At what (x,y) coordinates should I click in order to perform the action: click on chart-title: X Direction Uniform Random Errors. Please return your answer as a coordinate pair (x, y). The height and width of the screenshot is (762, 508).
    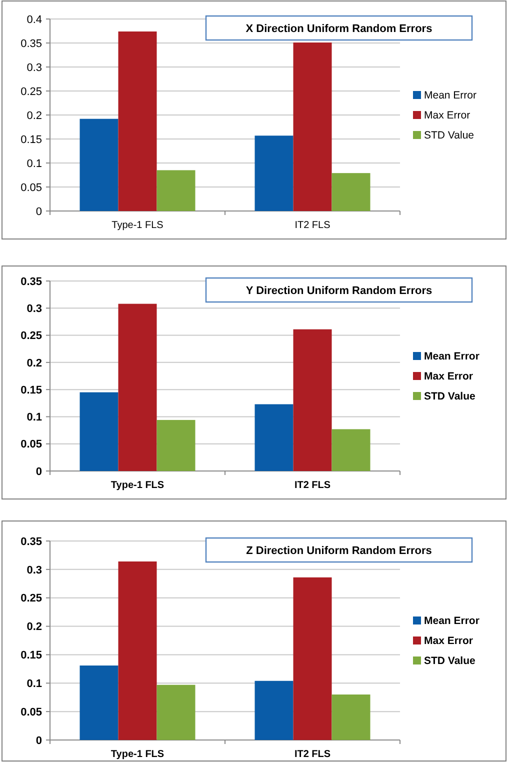
    Looking at the image, I should click on (339, 28).